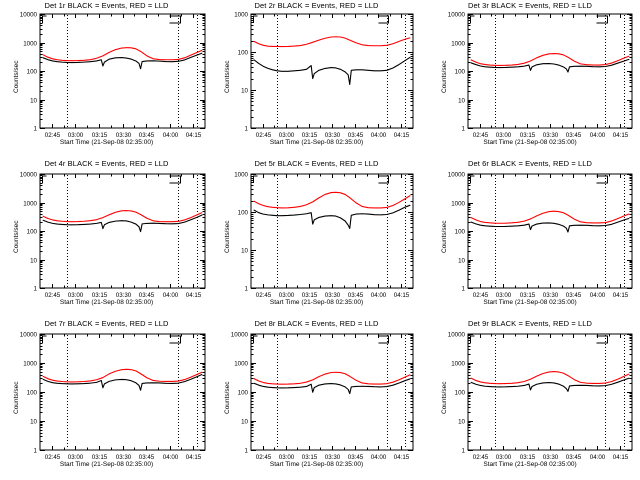 Image resolution: width=640 pixels, height=480 pixels. Describe the element at coordinates (106, 163) in the screenshot. I see `panel-title: Det 4r BLACK = Events, RED = LLD` at that location.